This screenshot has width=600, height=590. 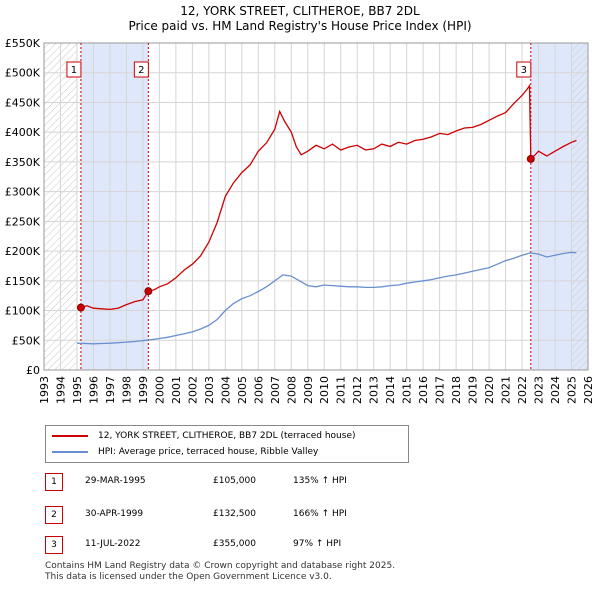 I want to click on sale-marker-label: 1, so click(x=74, y=70).